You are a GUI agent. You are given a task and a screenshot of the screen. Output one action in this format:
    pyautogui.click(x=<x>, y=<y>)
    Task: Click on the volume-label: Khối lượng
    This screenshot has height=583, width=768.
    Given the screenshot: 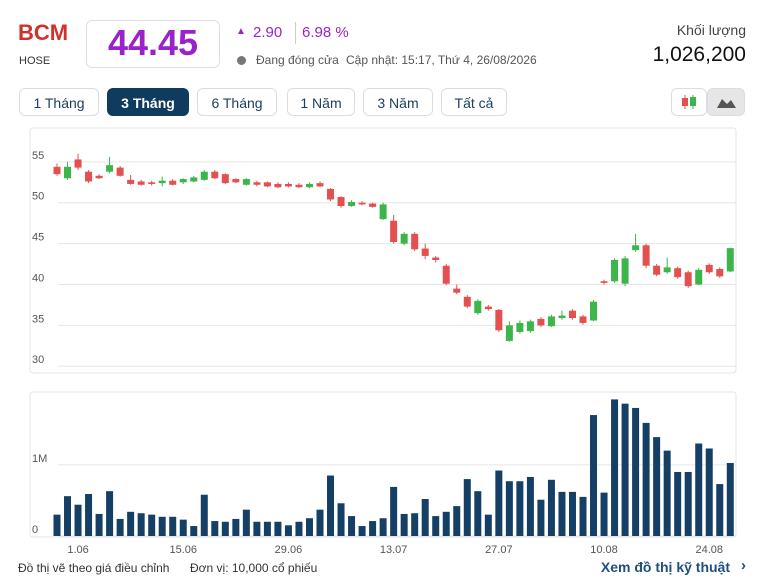 What is the action you would take?
    pyautogui.click(x=711, y=30)
    